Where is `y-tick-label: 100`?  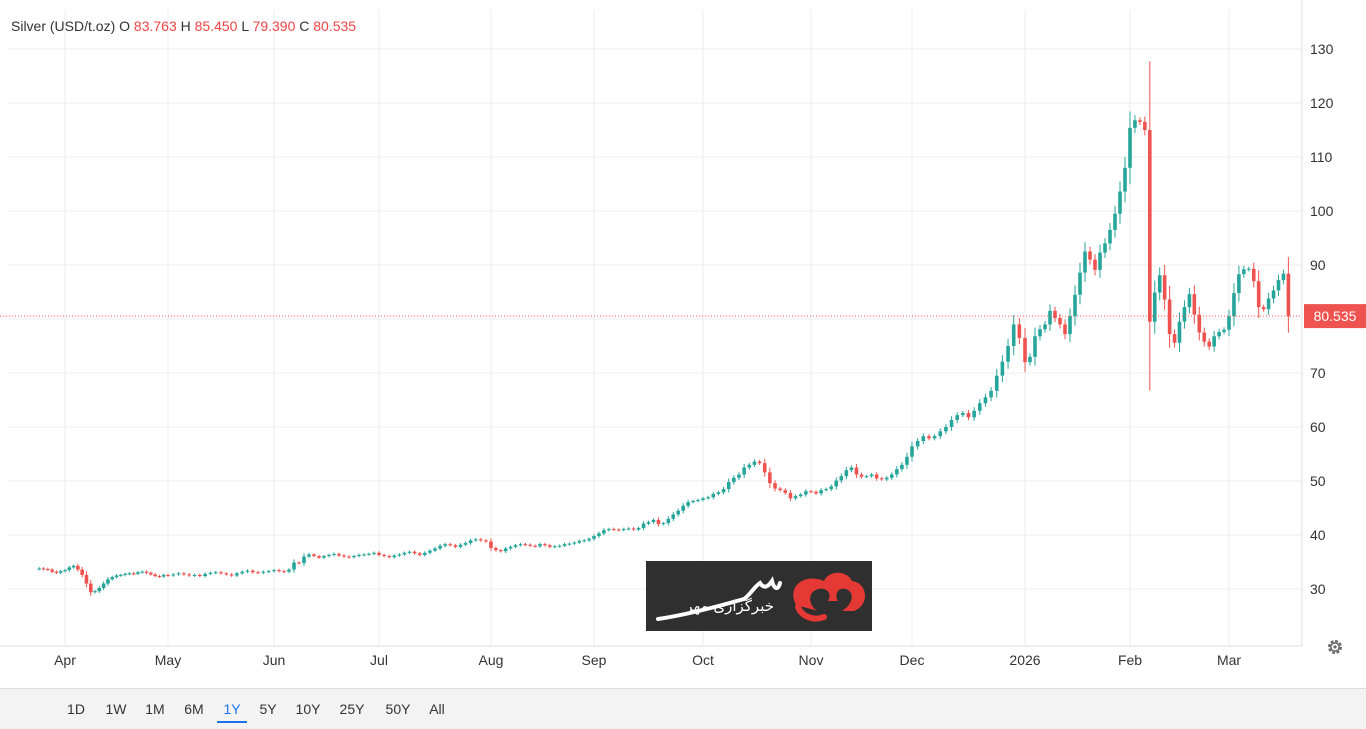 y-tick-label: 100 is located at coordinates (1322, 211).